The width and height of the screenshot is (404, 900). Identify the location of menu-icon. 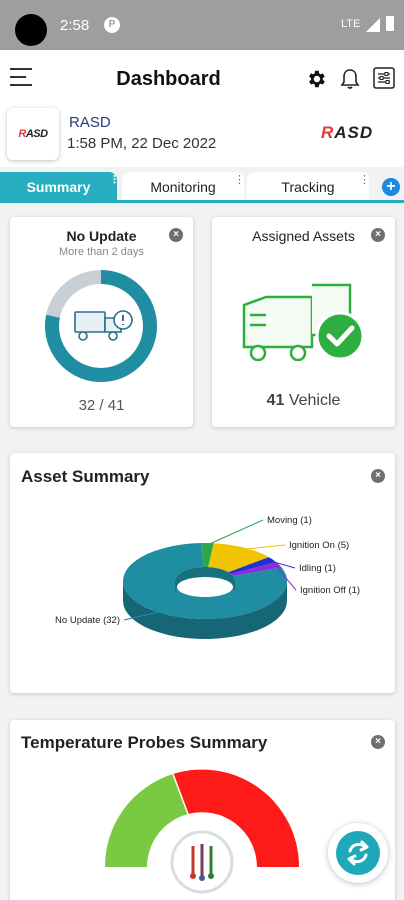
(21, 77).